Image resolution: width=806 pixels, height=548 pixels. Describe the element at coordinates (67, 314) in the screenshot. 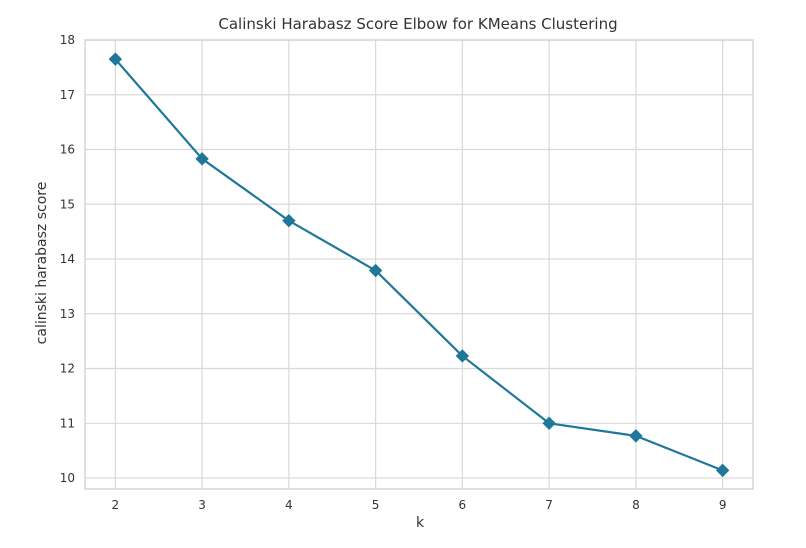

I see `y-tick-label: 13` at that location.